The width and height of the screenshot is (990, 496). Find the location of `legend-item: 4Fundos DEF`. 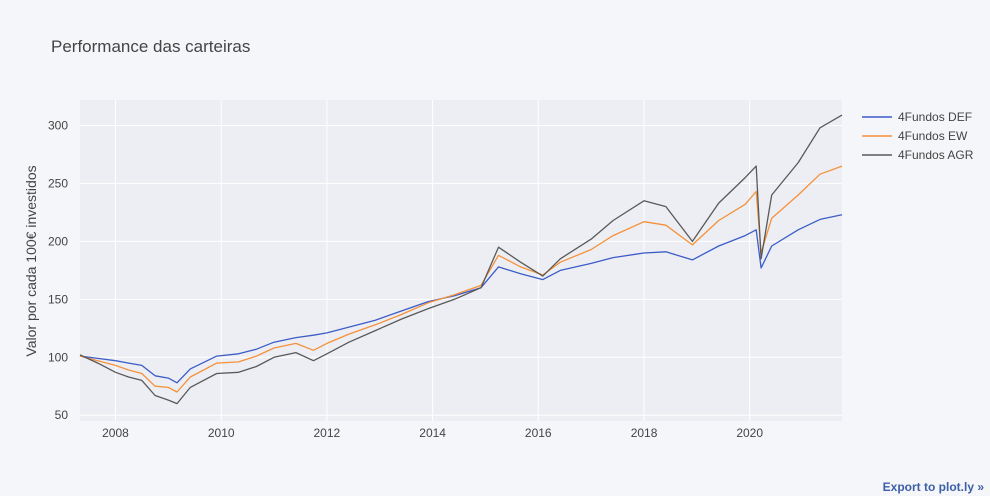

legend-item: 4Fundos DEF is located at coordinates (917, 117).